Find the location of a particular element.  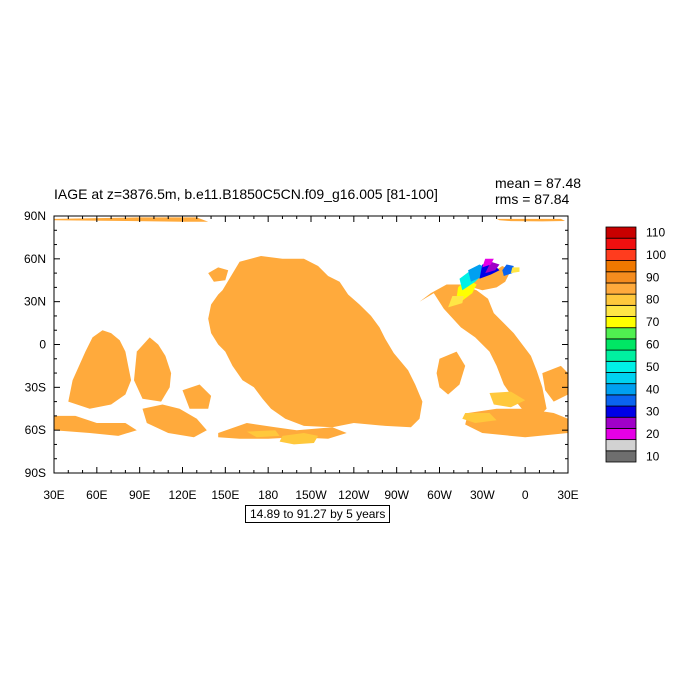

colorbar-label: 50 is located at coordinates (653, 367).